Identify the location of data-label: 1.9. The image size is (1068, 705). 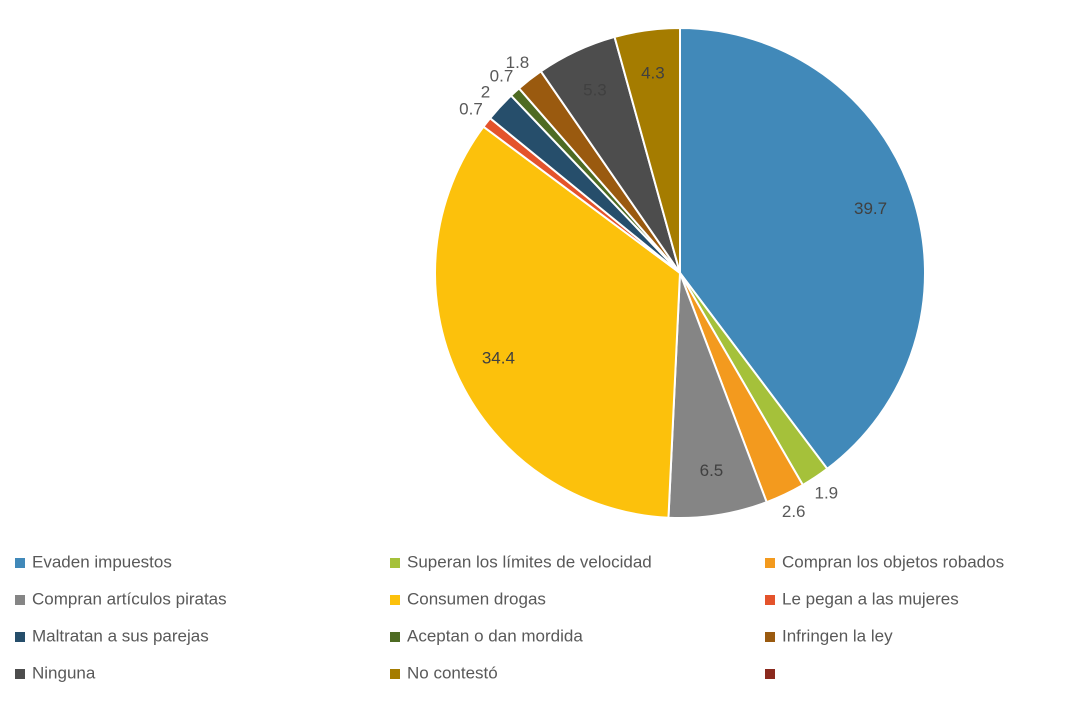
(826, 492).